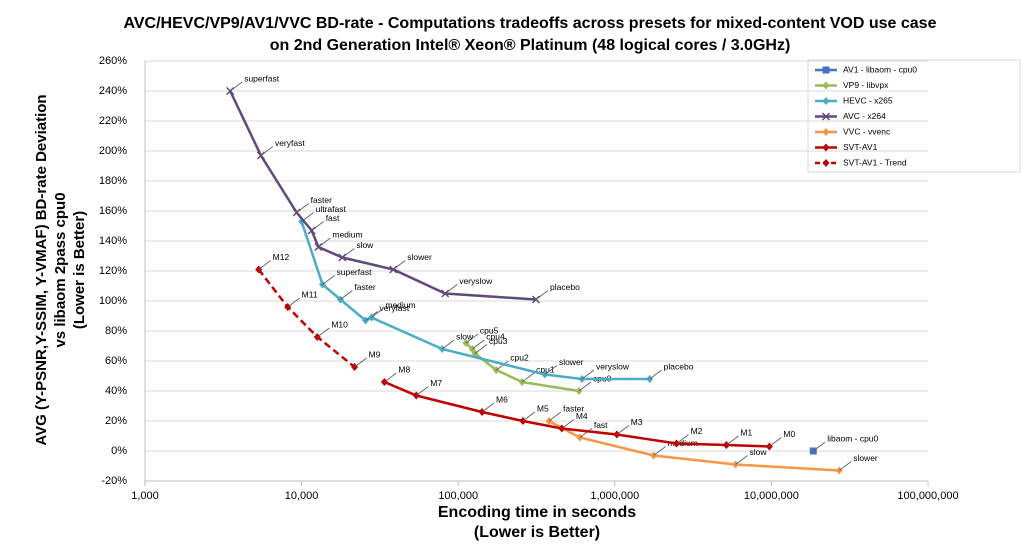 This screenshot has width=1033, height=553. I want to click on x-tick-label: 10,000,000, so click(771, 496).